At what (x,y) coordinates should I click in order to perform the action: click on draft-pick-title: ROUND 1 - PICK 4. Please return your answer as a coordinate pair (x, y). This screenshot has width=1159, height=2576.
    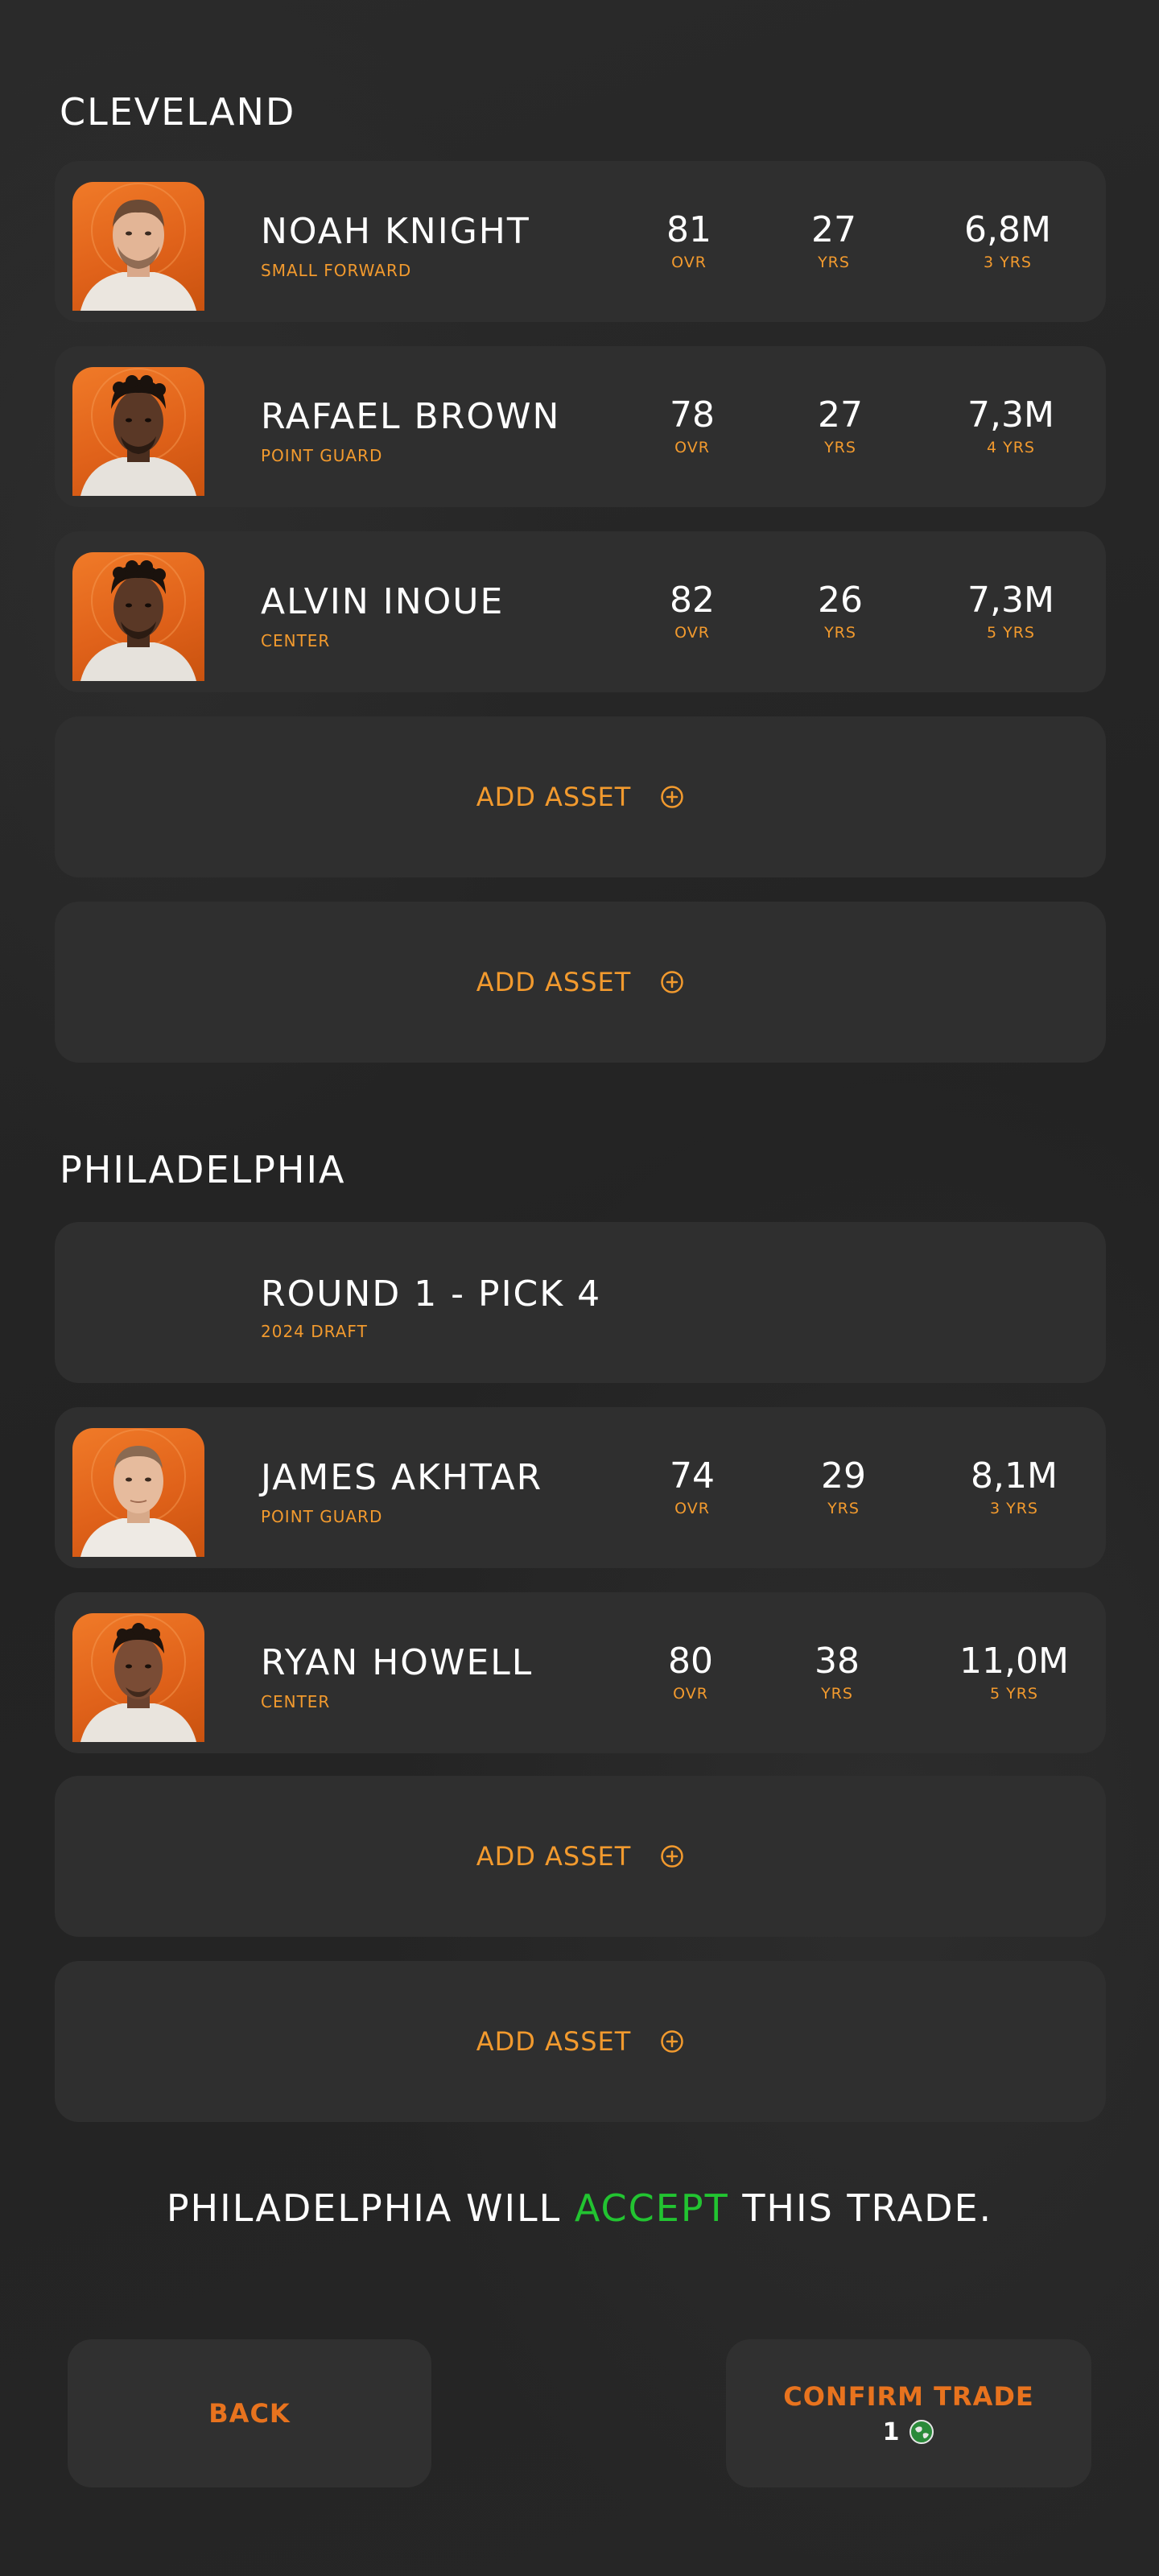
    Looking at the image, I should click on (431, 1294).